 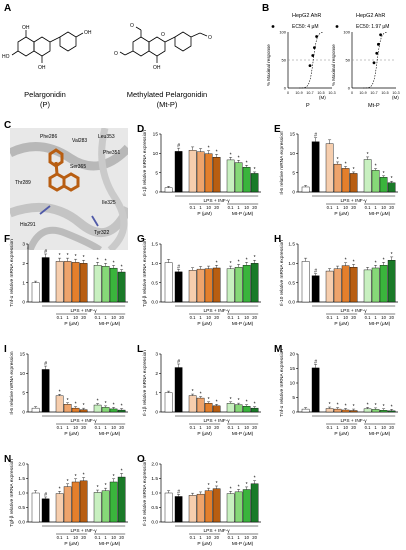 I want to click on x-tick-label: 10-9, so click(x=298, y=93).